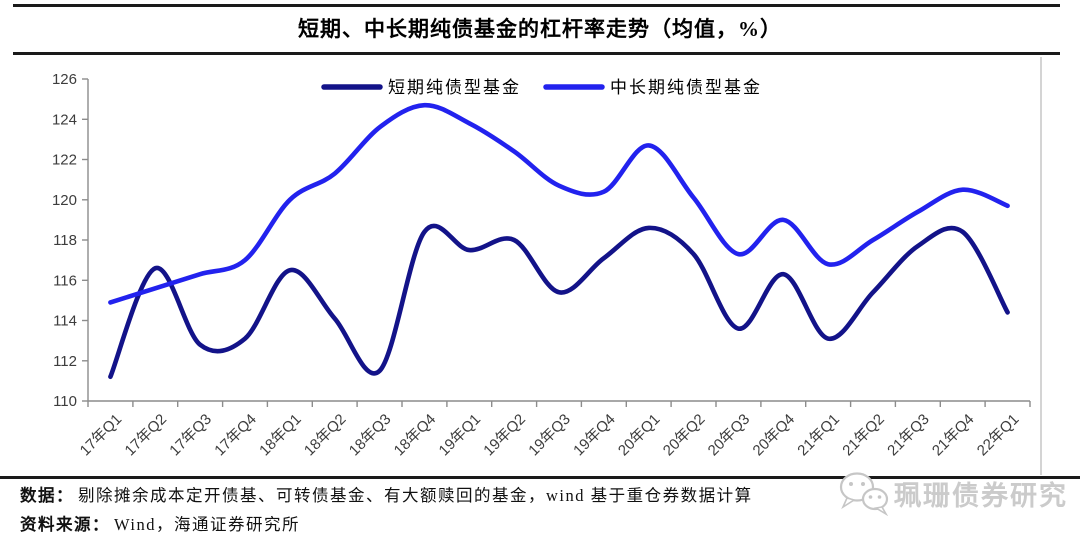 This screenshot has height=542, width=1080. What do you see at coordinates (280, 435) in the screenshot?
I see `x-tick-label: 18年Q1` at bounding box center [280, 435].